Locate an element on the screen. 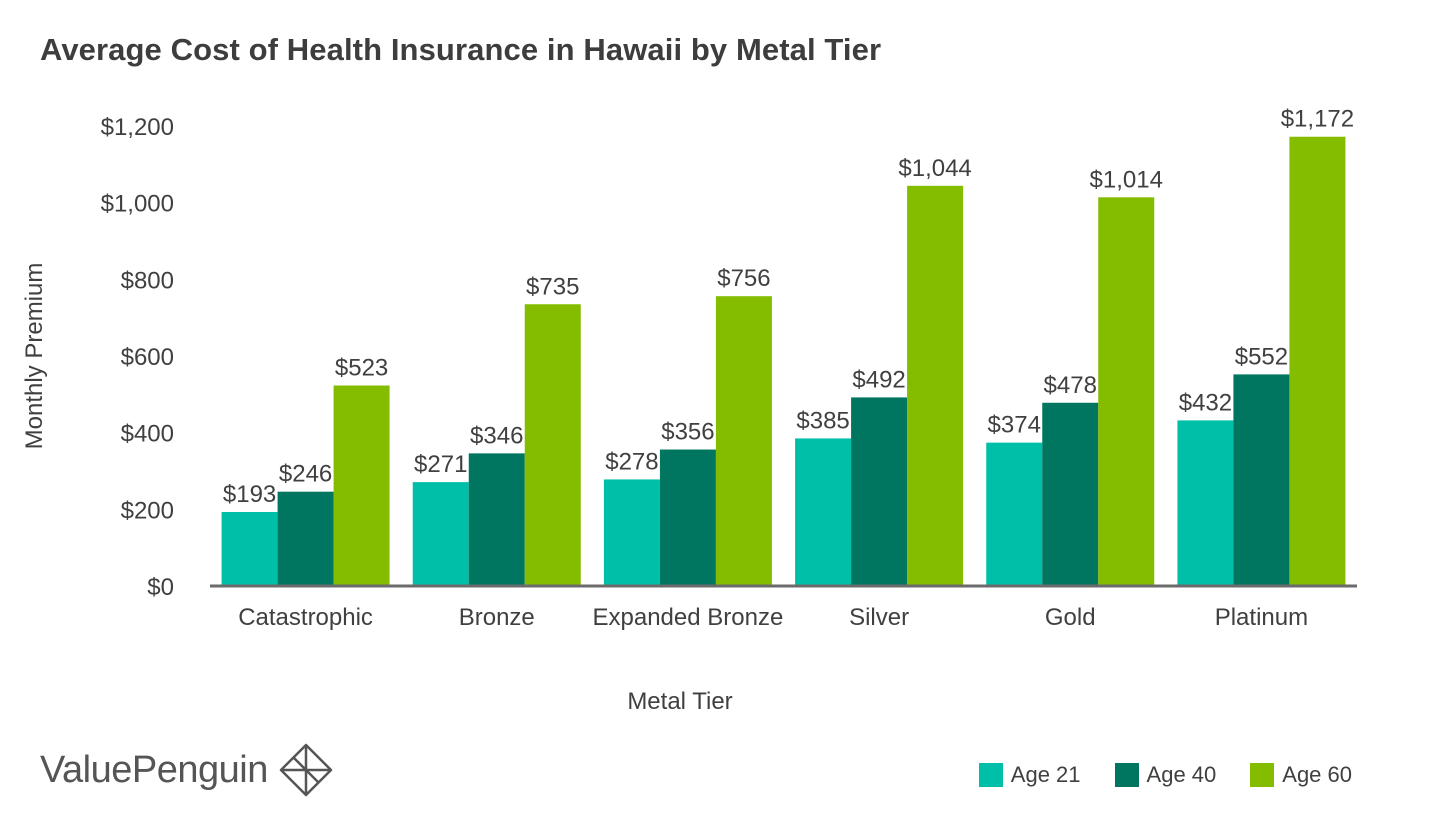 This screenshot has width=1440, height=834. data-label: $552 is located at coordinates (1261, 356).